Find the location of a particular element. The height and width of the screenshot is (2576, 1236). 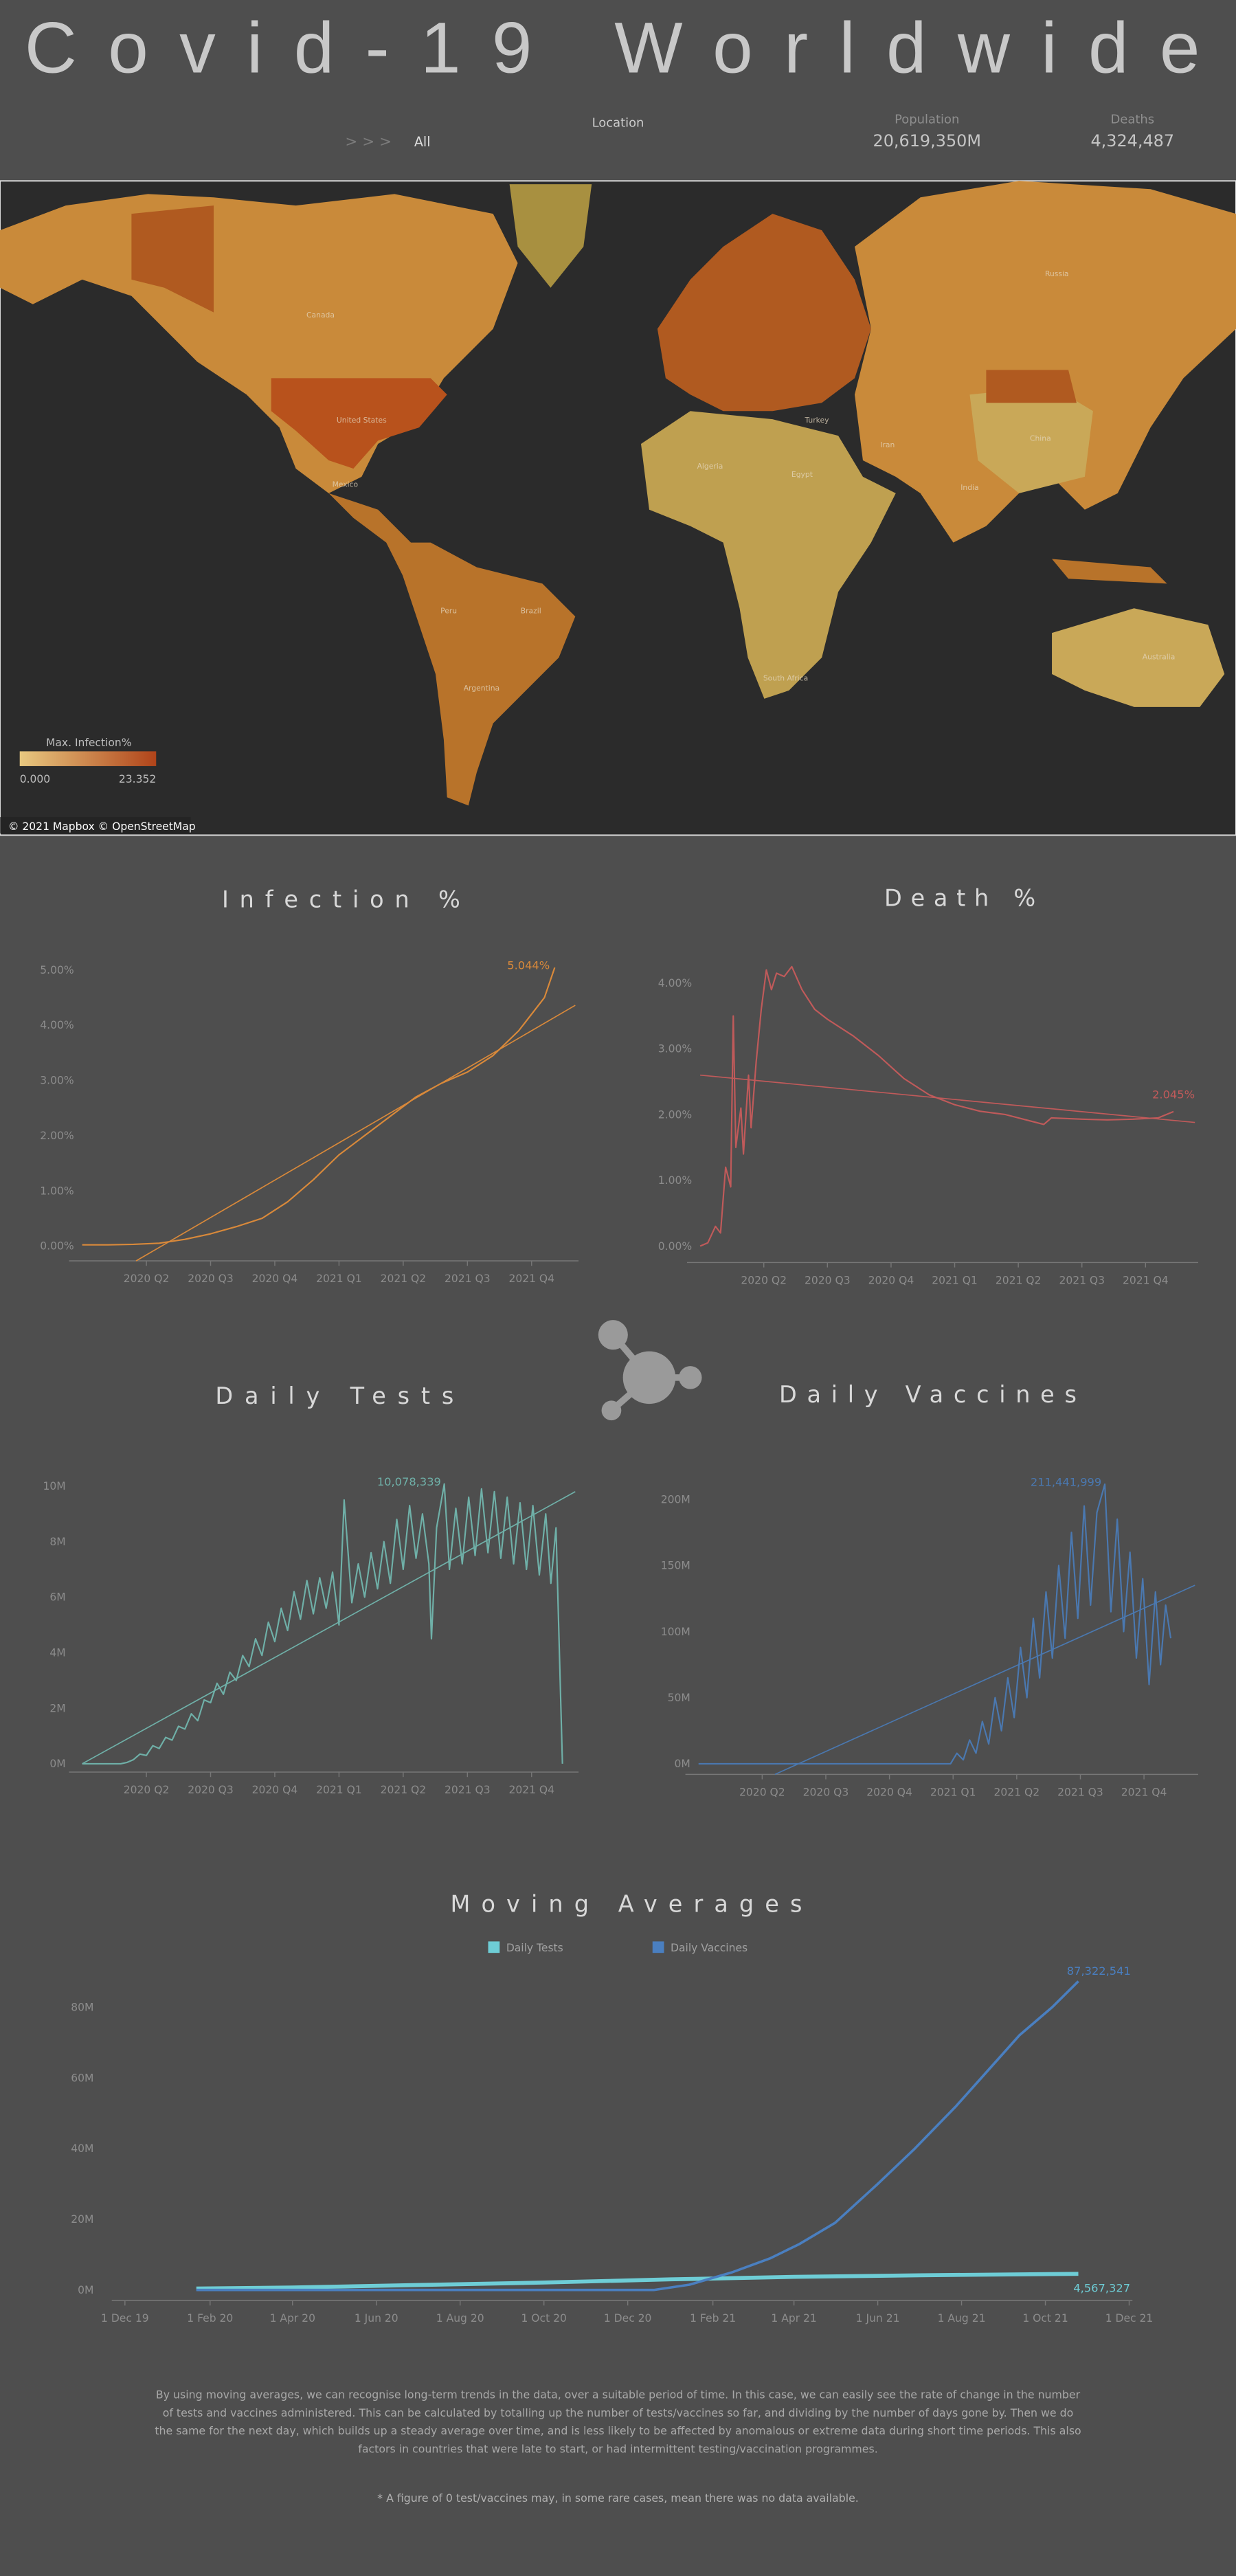

map-legend-title: Max. Infection% is located at coordinates (88, 743).